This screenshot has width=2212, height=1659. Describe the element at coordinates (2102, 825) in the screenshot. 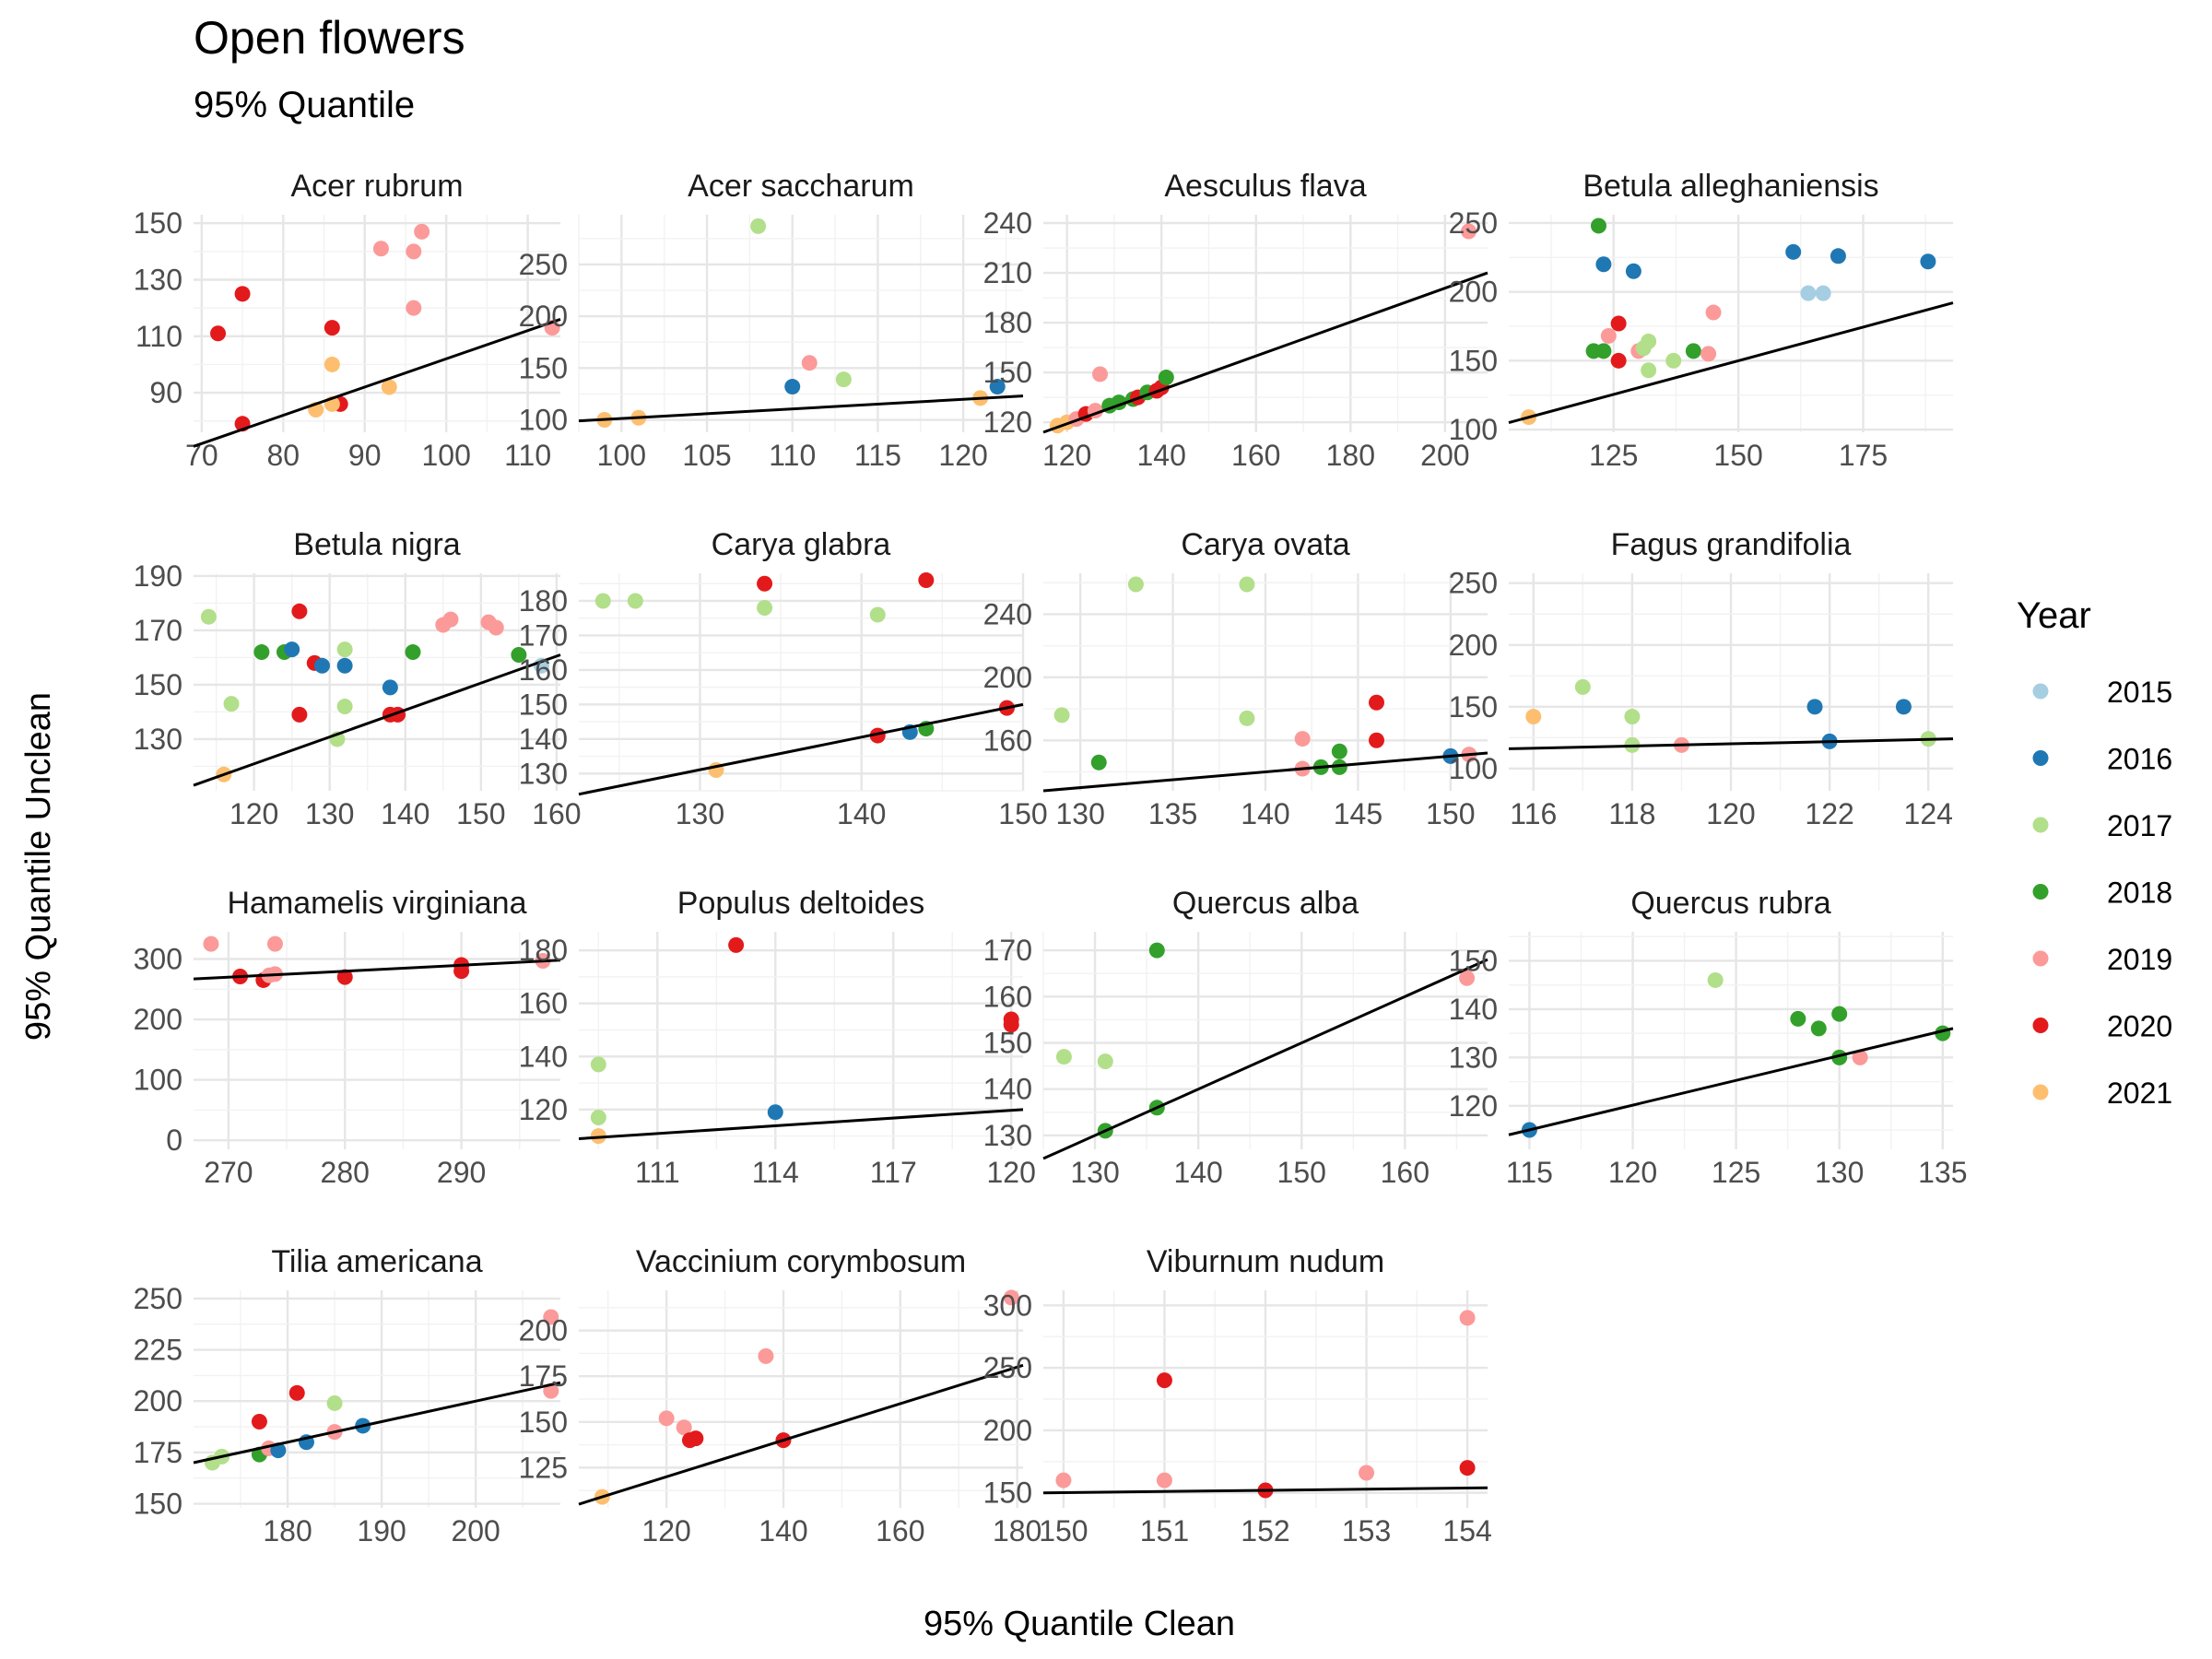

I see `legend-item-2017: 2017` at that location.